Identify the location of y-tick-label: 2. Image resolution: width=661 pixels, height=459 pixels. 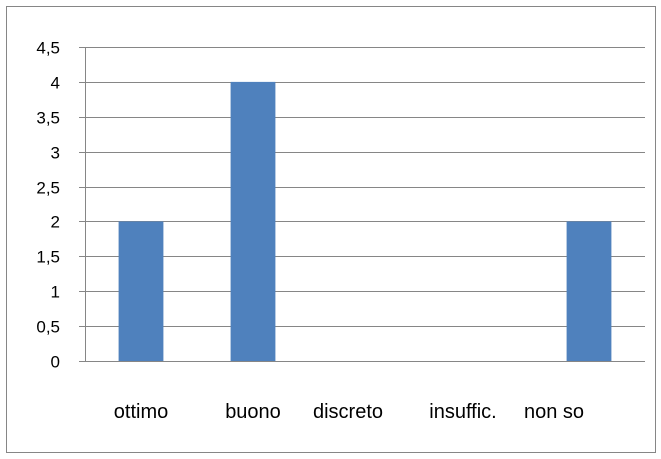
(55, 222).